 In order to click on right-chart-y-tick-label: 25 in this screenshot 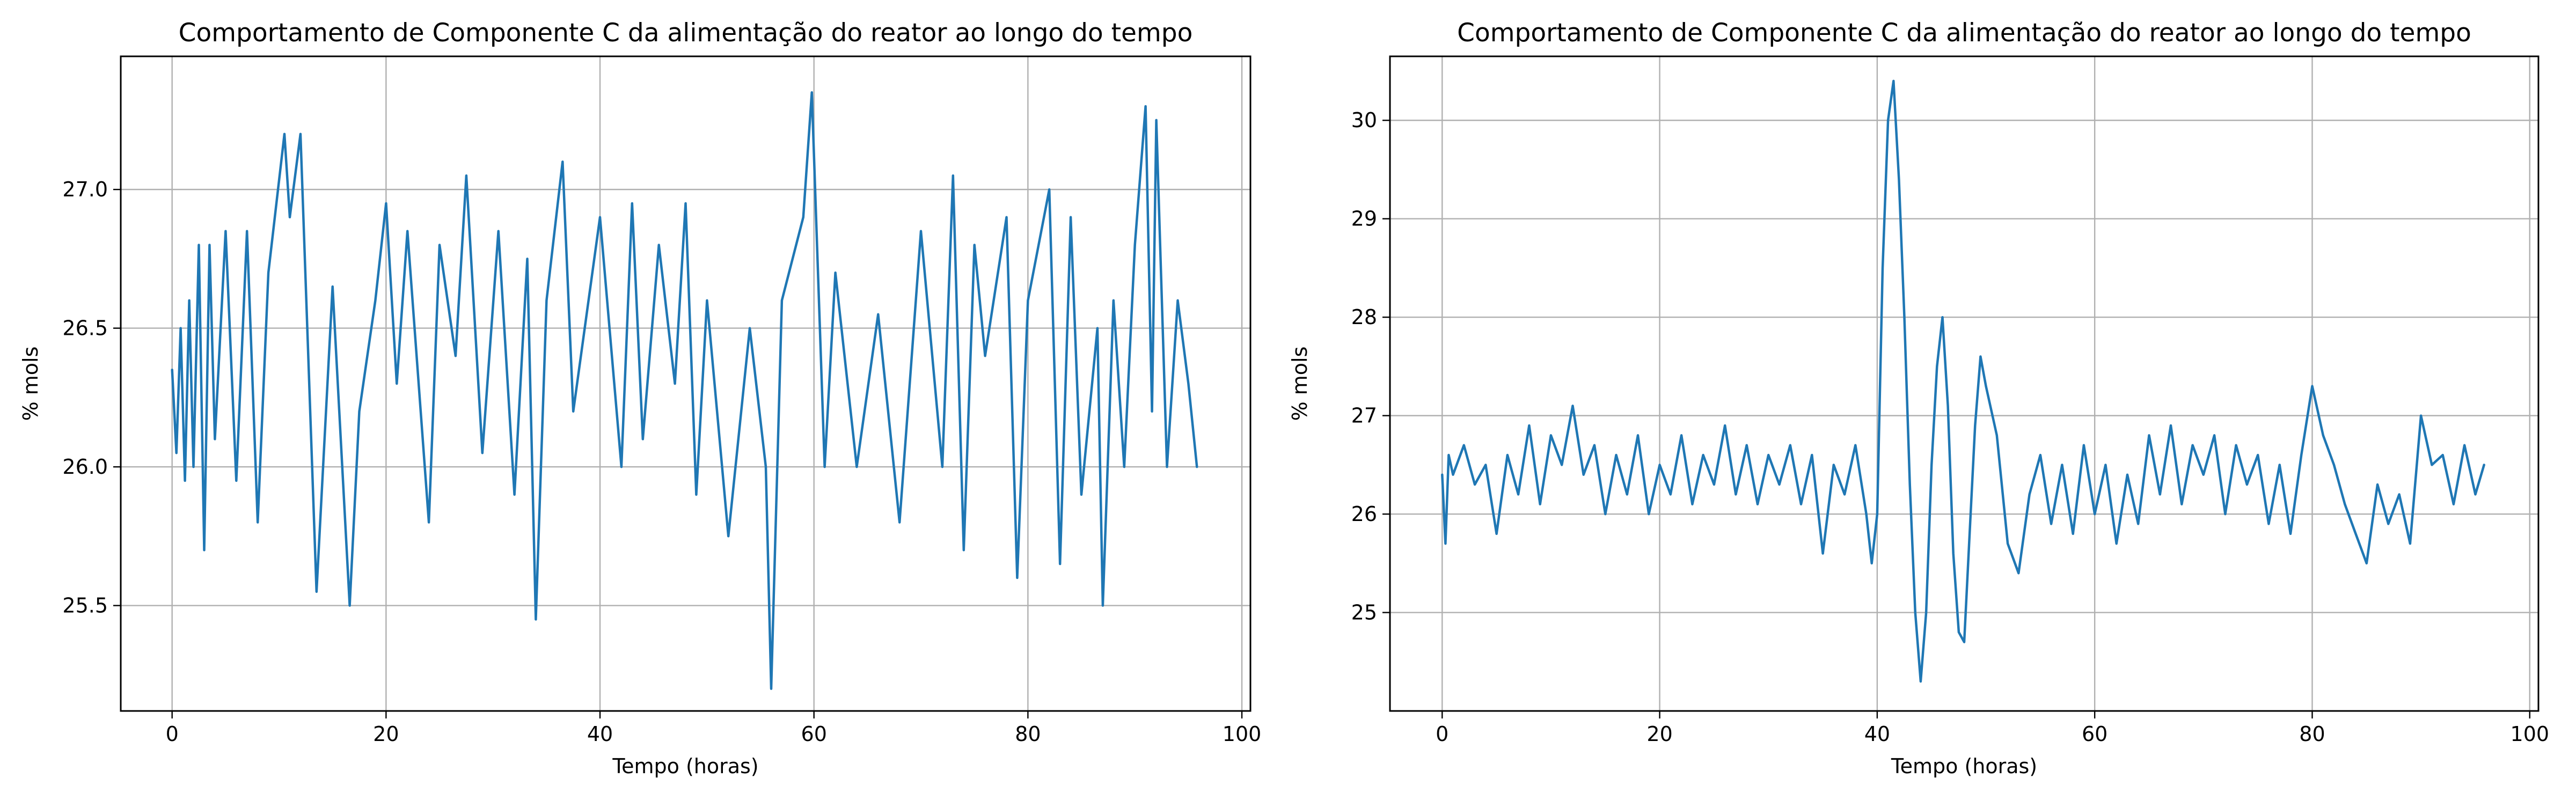, I will do `click(1364, 613)`.